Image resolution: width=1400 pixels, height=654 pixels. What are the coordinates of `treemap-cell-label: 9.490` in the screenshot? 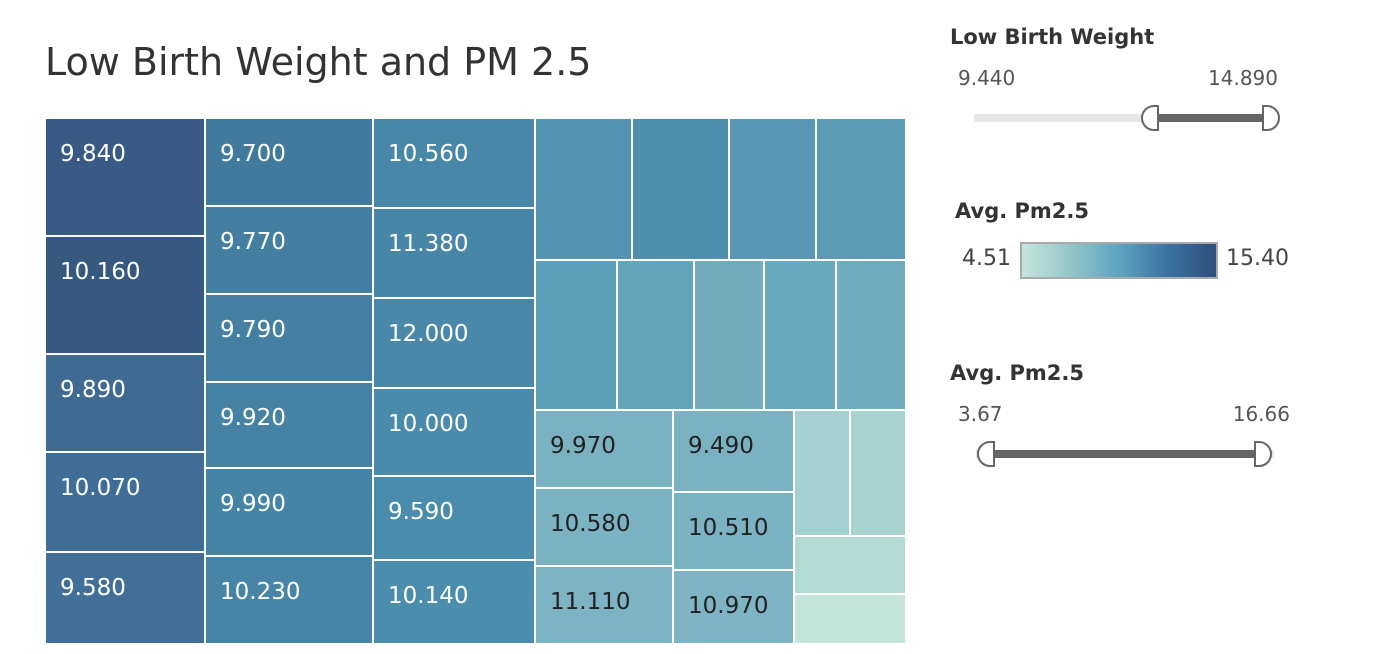 It's located at (721, 446).